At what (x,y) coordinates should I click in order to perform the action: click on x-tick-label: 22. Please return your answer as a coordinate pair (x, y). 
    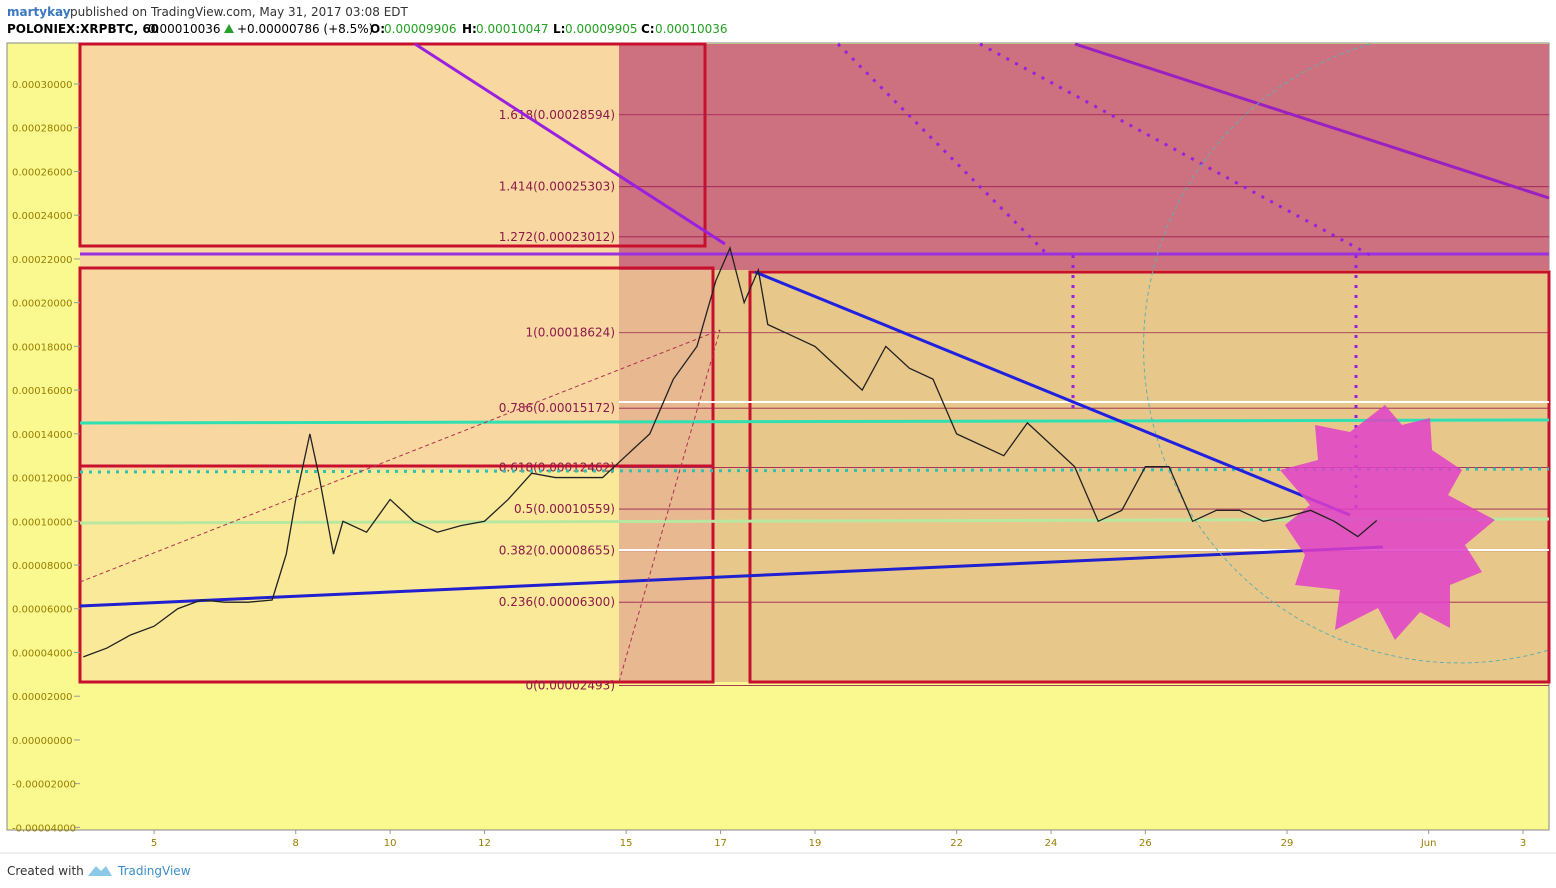
    Looking at the image, I should click on (956, 843).